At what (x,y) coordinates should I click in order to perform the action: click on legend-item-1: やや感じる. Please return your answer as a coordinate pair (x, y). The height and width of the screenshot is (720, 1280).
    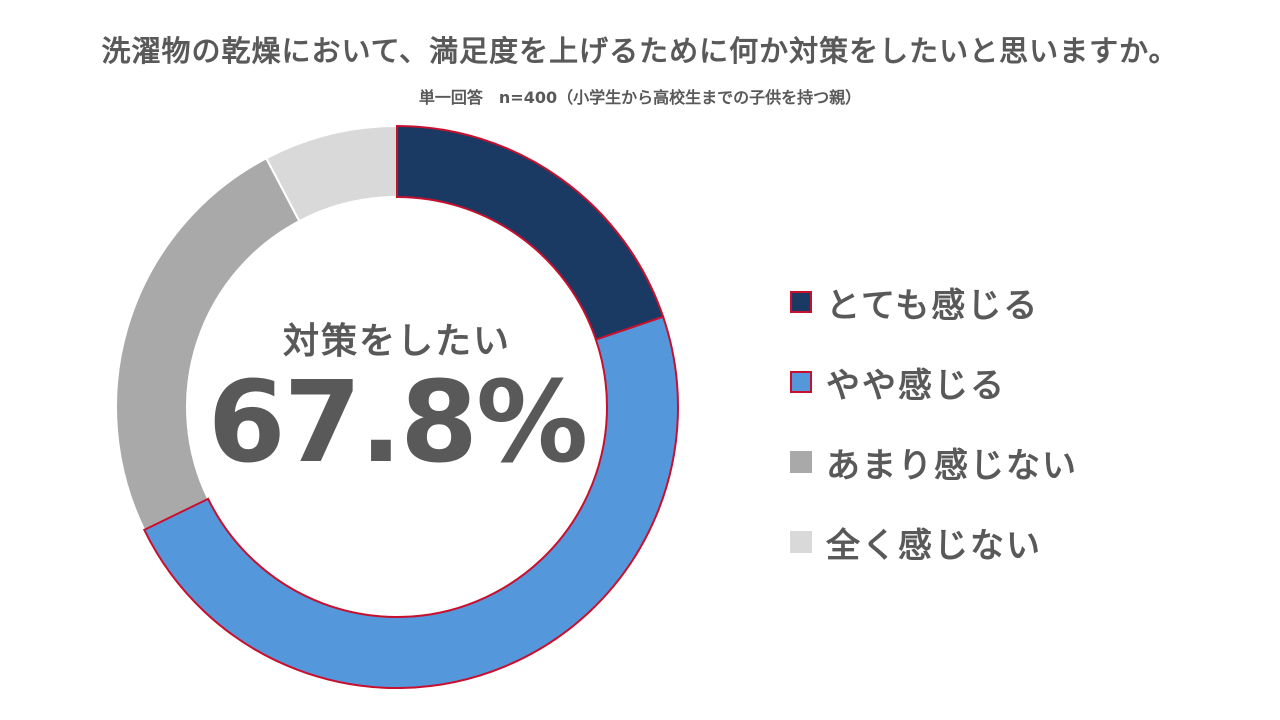
    Looking at the image, I should click on (934, 382).